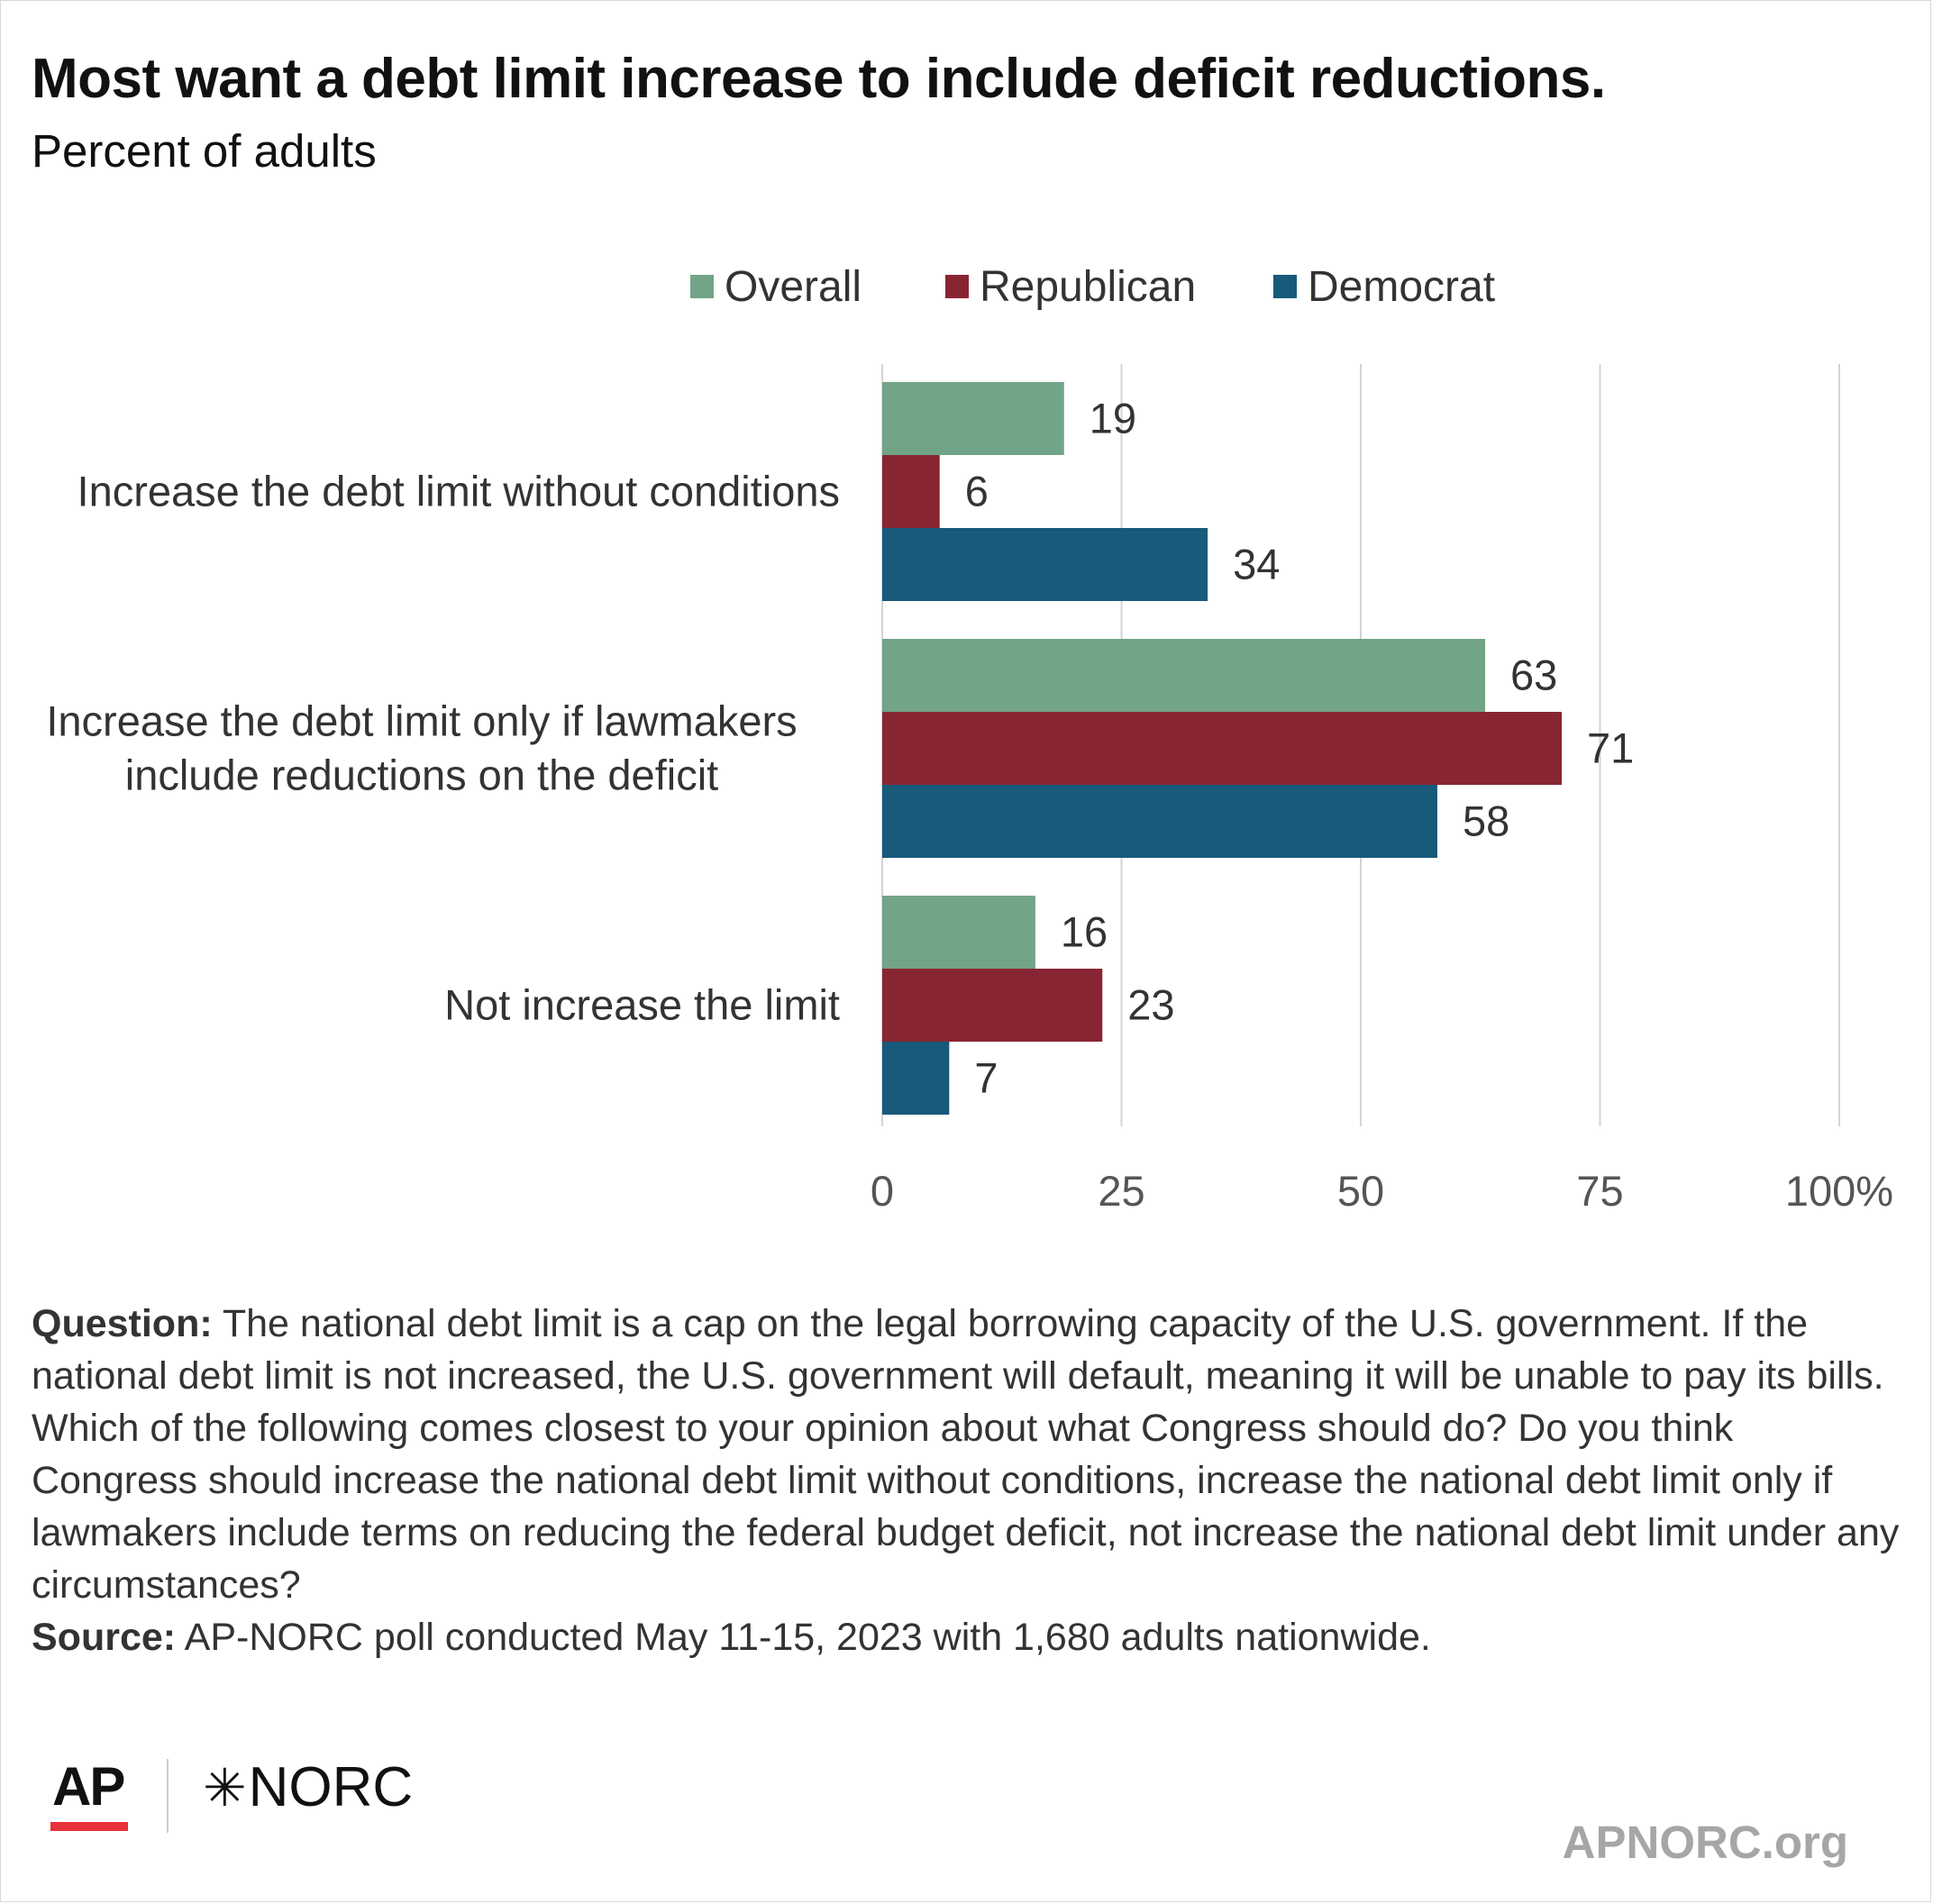 This screenshot has height=1904, width=1933. I want to click on x-tick-label-50: 50, so click(1360, 1191).